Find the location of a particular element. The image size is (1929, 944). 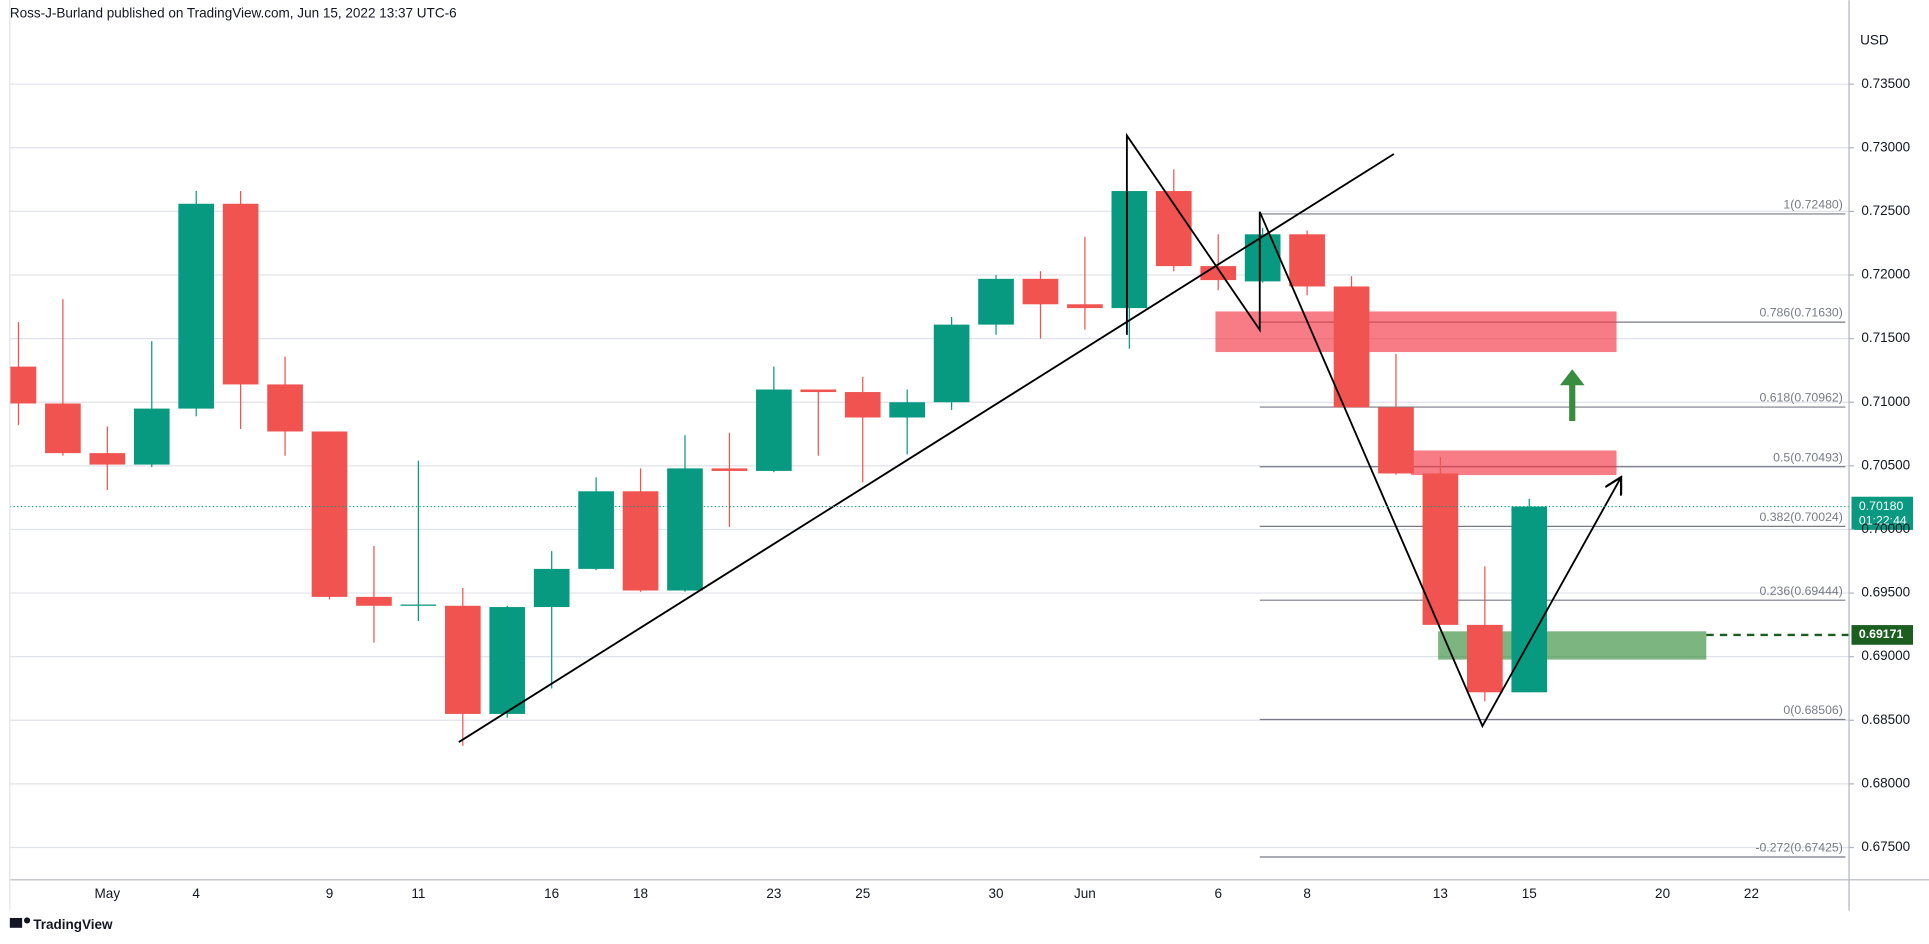

x-tick-label: May is located at coordinates (108, 893).